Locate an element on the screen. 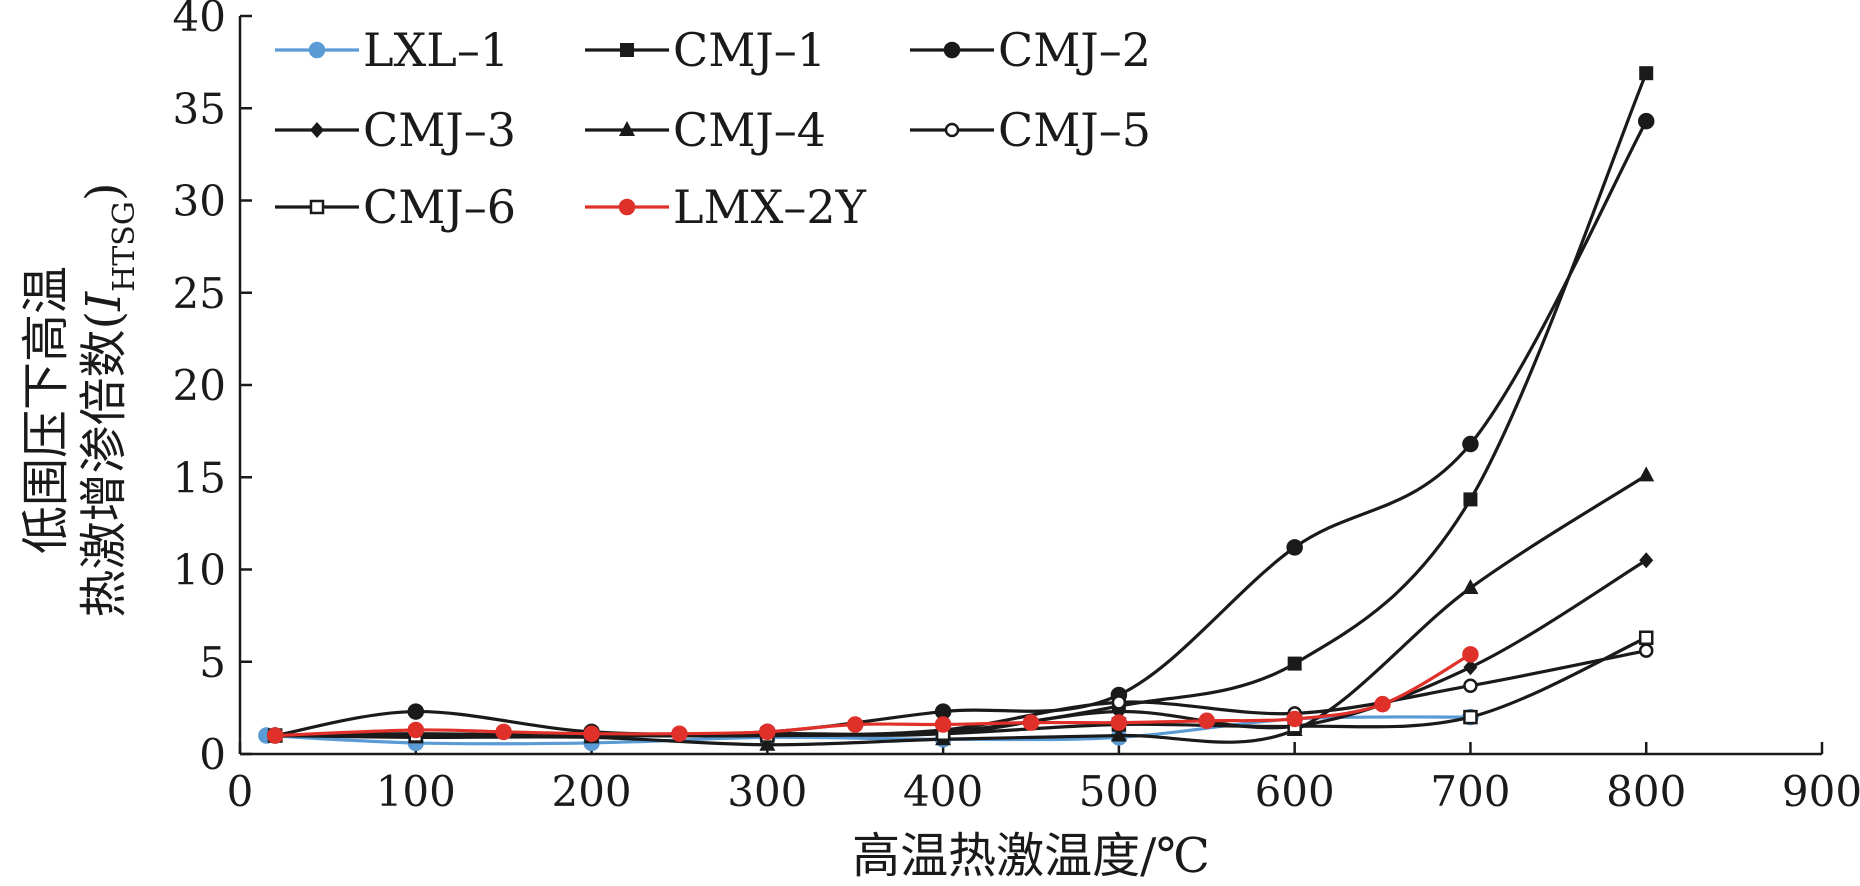 Image resolution: width=1860 pixels, height=886 pixels. x-tick-label: 0 is located at coordinates (240, 791).